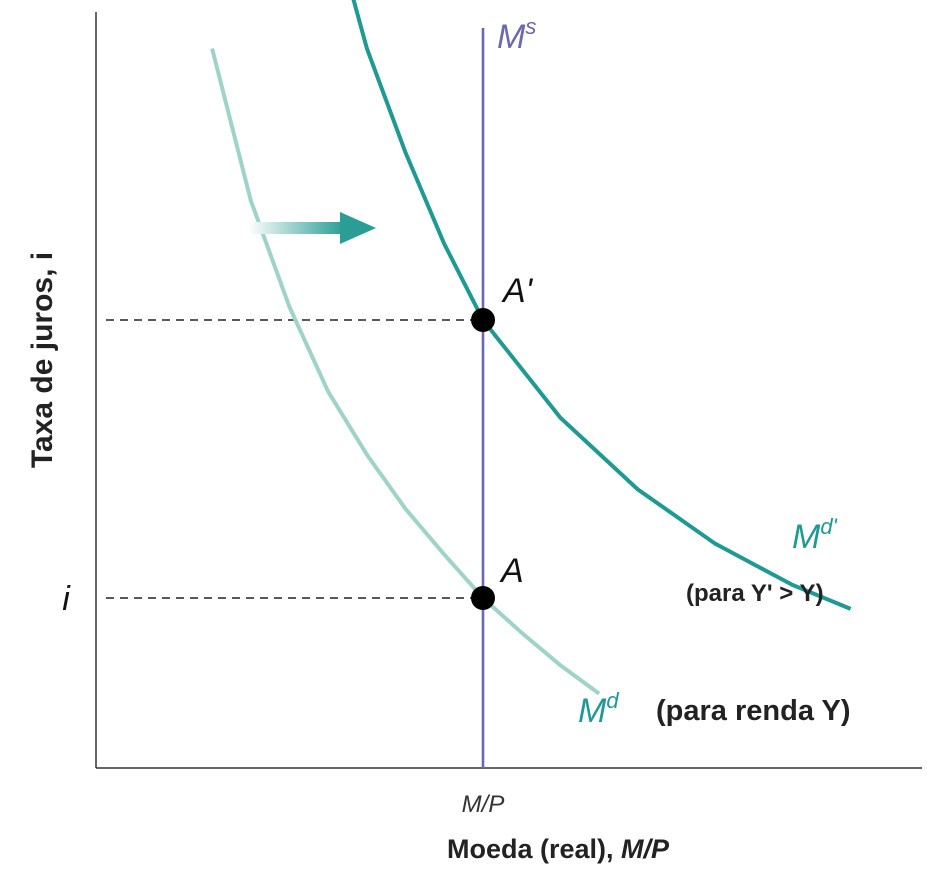  I want to click on x-axis-label-italic: M/P, so click(645, 849).